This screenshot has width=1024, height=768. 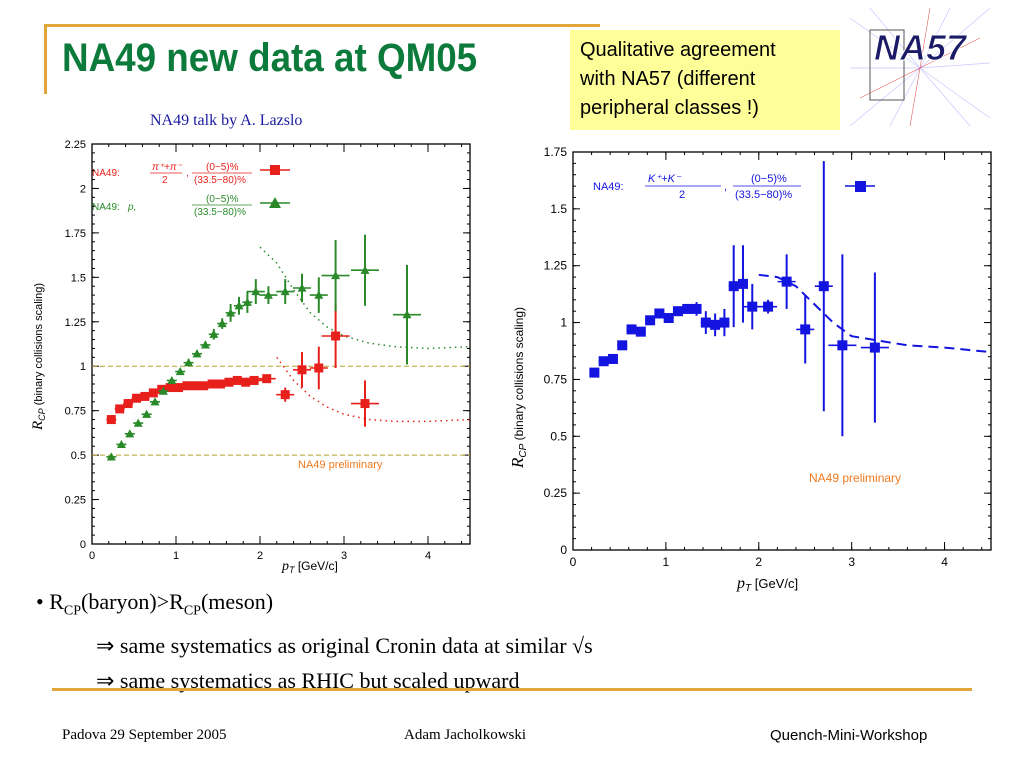 What do you see at coordinates (106, 207) in the screenshot?
I see `legend-proton-label: NA49:` at bounding box center [106, 207].